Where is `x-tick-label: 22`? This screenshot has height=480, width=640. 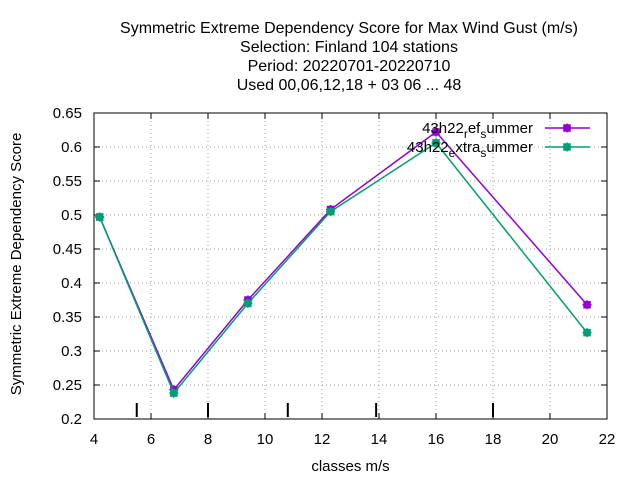
x-tick-label: 22 is located at coordinates (607, 439).